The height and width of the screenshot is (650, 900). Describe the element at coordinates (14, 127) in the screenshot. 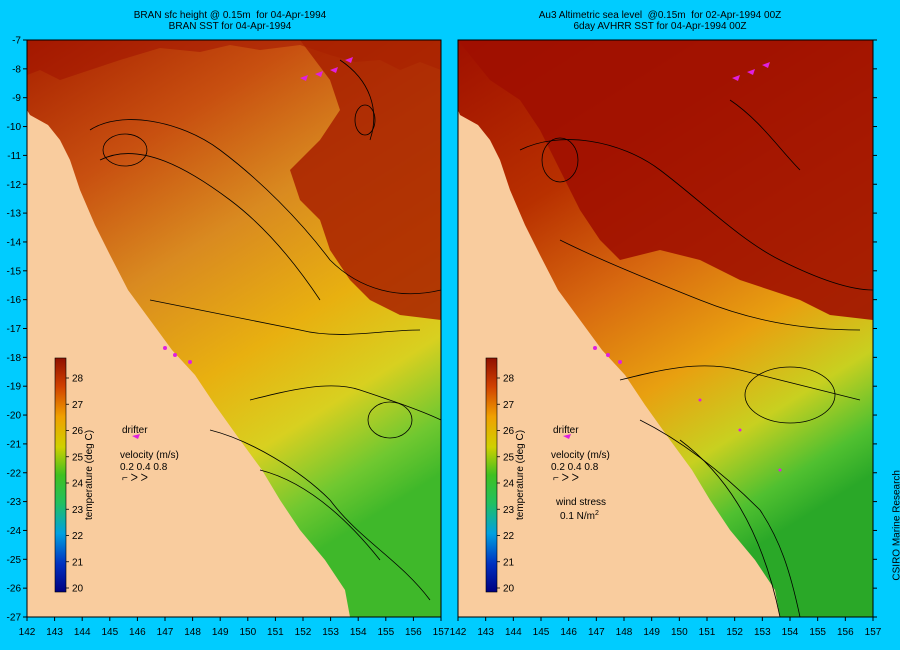

I see `y-tick-label: -10` at that location.